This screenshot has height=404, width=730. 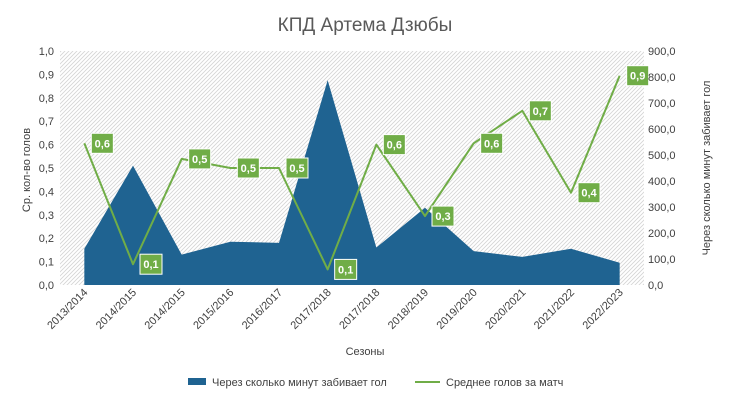 I want to click on legend-label-area: Через сколько минут забивает гол, so click(x=299, y=383).